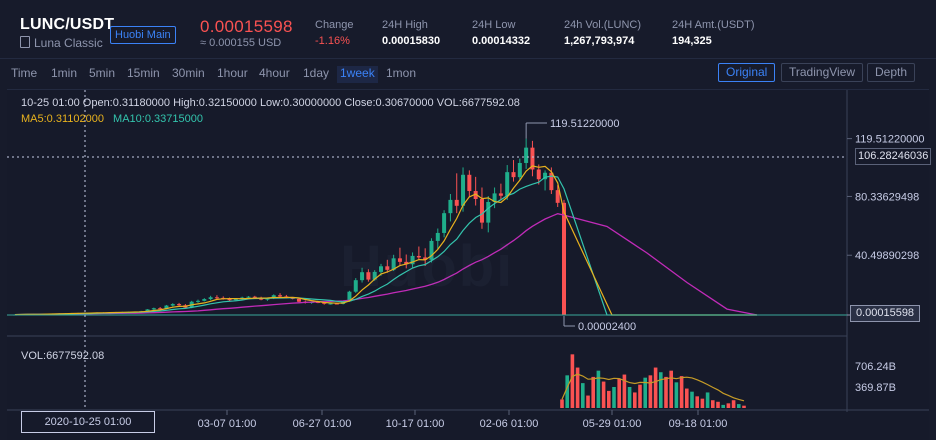 Image resolution: width=936 pixels, height=440 pixels. What do you see at coordinates (62, 119) in the screenshot?
I see `ma5-value: MA5:0.31102000` at bounding box center [62, 119].